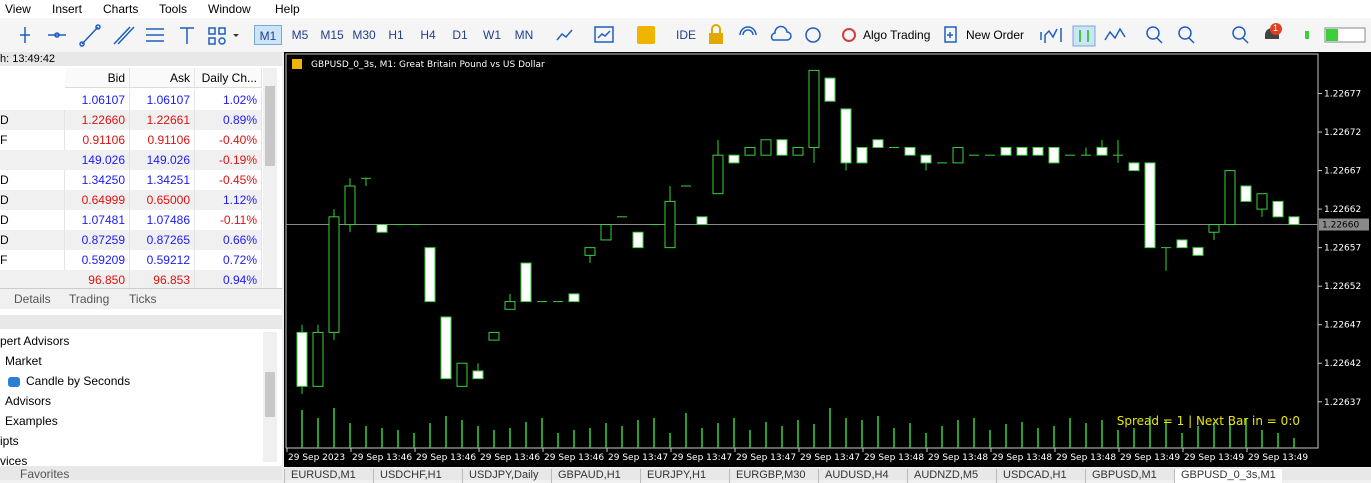 The height and width of the screenshot is (483, 1371). I want to click on y-tick-label: 1.22652, so click(1342, 287).